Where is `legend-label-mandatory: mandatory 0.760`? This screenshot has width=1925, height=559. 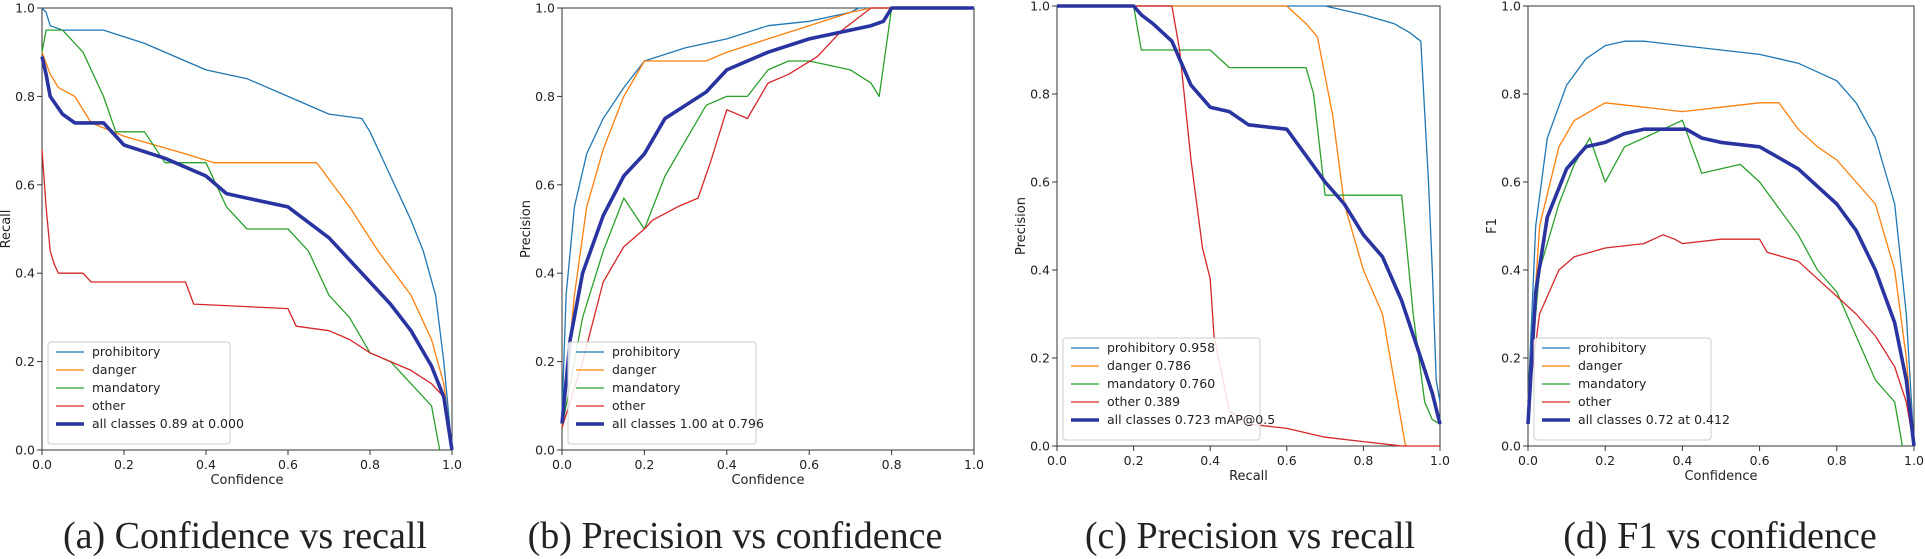 legend-label-mandatory: mandatory 0.760 is located at coordinates (1161, 383).